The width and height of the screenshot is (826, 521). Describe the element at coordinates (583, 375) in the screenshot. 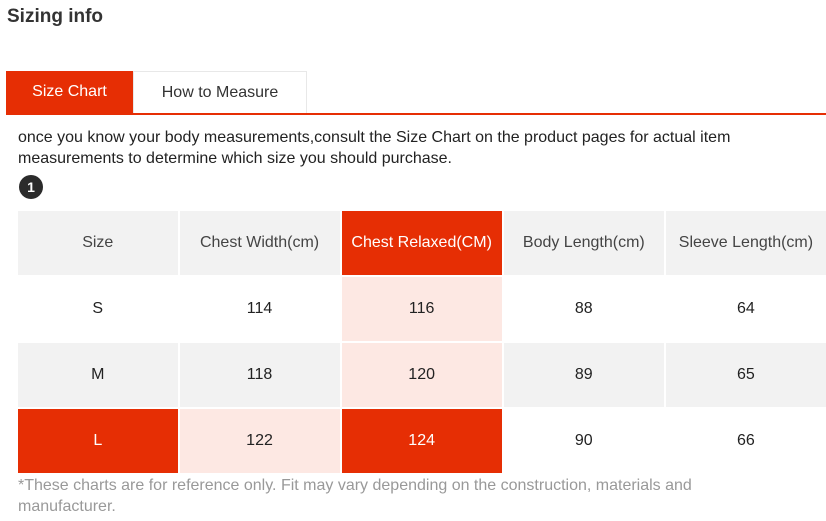

I see `cell-body-length: 89` at that location.